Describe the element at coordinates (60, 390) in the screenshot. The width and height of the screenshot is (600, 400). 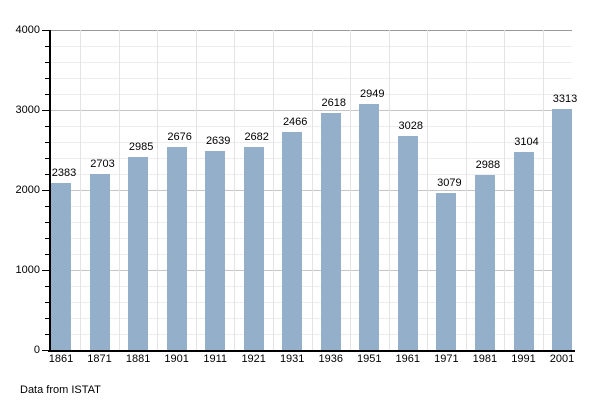
I see `source-note: Data from ISTAT` at that location.